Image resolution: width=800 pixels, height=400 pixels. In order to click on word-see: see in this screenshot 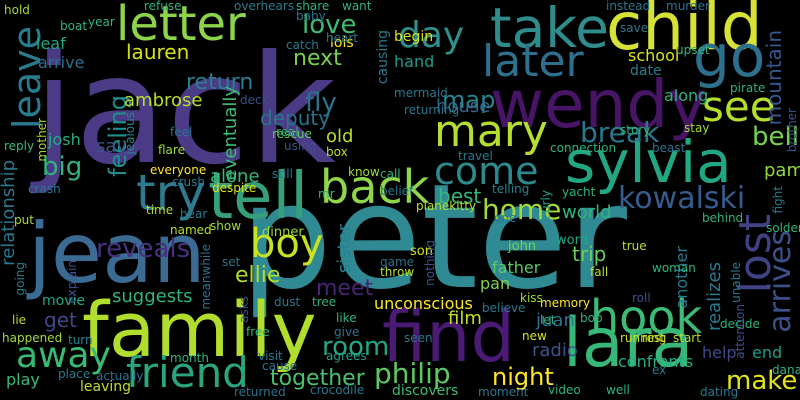, I will do `click(739, 106)`.